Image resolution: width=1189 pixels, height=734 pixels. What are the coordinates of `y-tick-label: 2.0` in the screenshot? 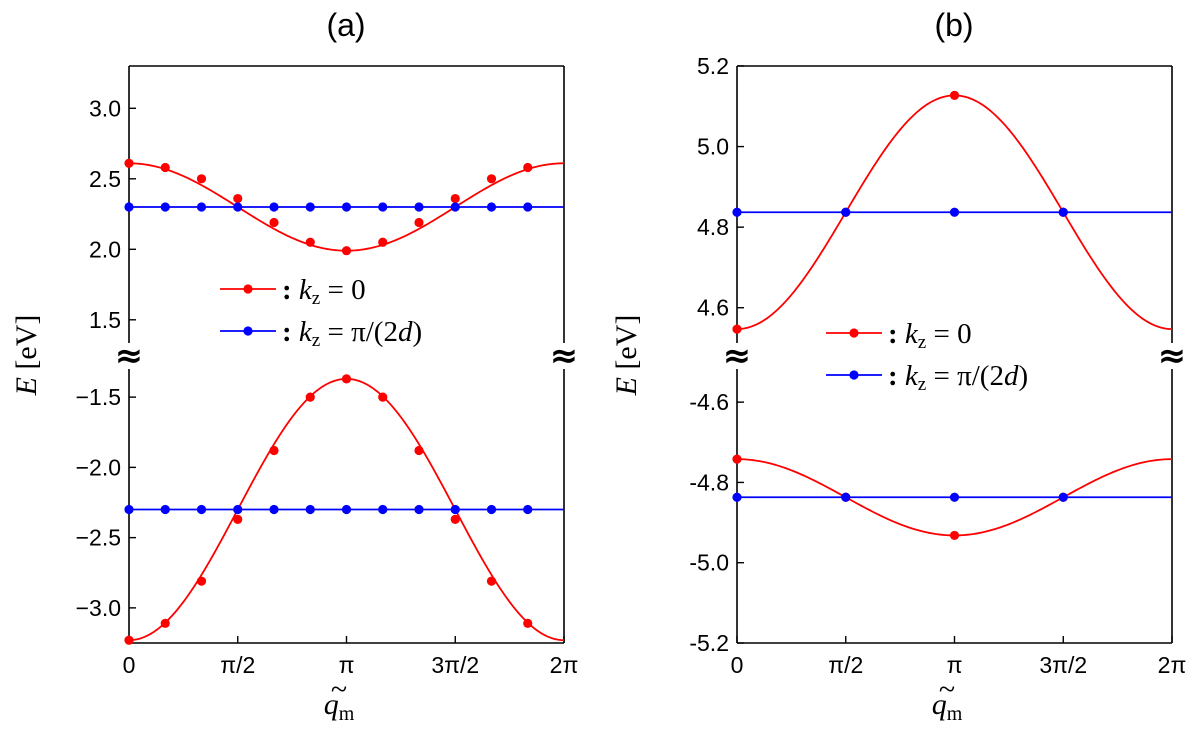 It's located at (105, 249).